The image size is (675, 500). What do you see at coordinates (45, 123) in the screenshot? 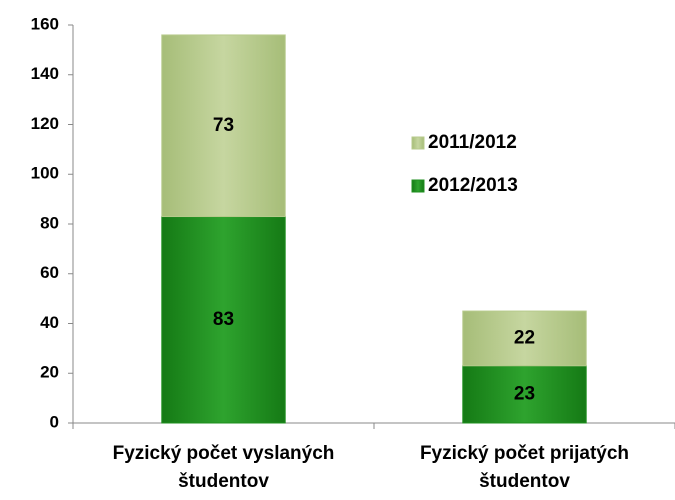
I see `y-tick-label: 120` at bounding box center [45, 123].